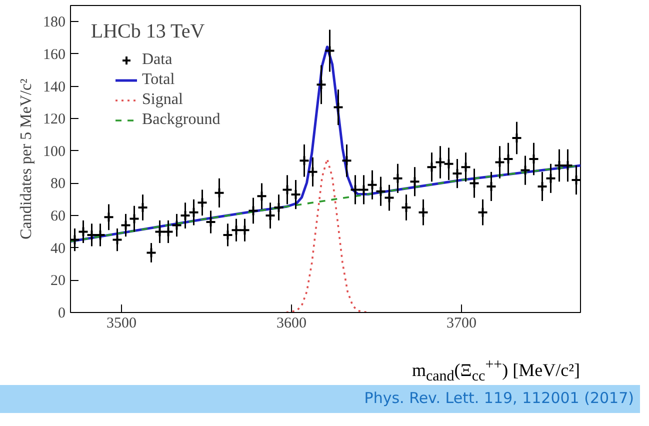 The image size is (649, 426). What do you see at coordinates (54, 152) in the screenshot?
I see `y-tick-label: 100` at bounding box center [54, 152].